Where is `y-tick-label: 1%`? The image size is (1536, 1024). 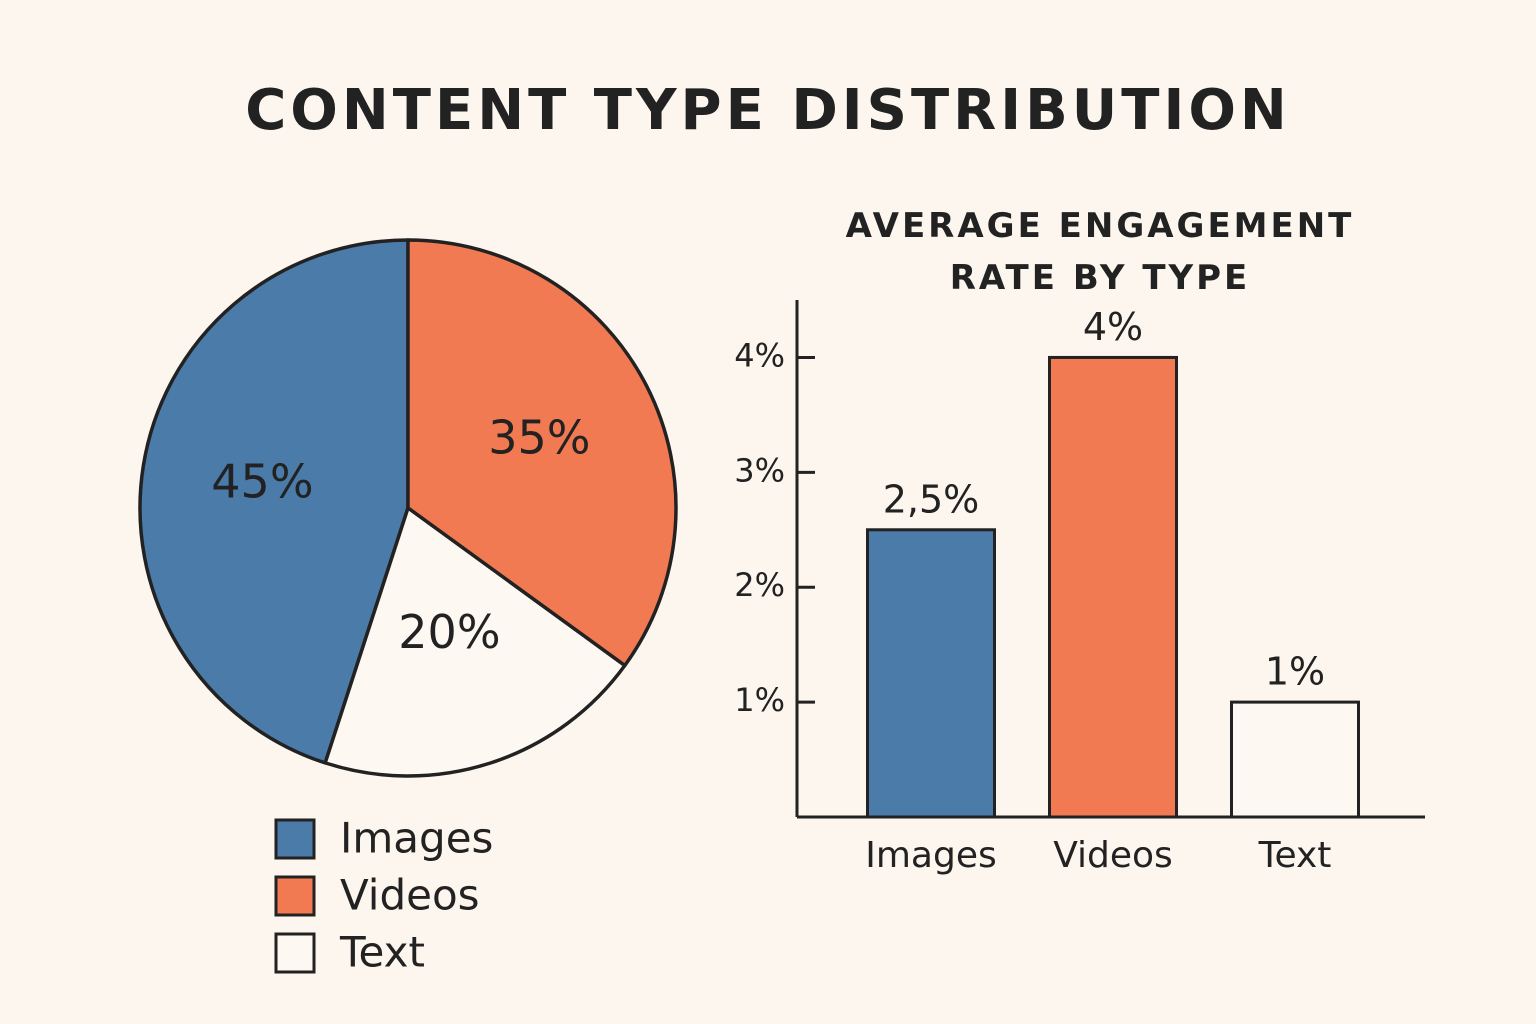
y-tick-label: 1% is located at coordinates (759, 700).